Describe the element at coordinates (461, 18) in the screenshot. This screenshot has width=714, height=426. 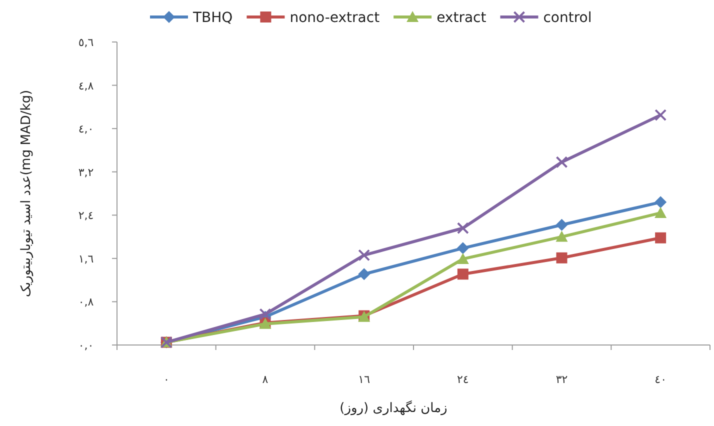
I see `legend-label: extract` at that location.